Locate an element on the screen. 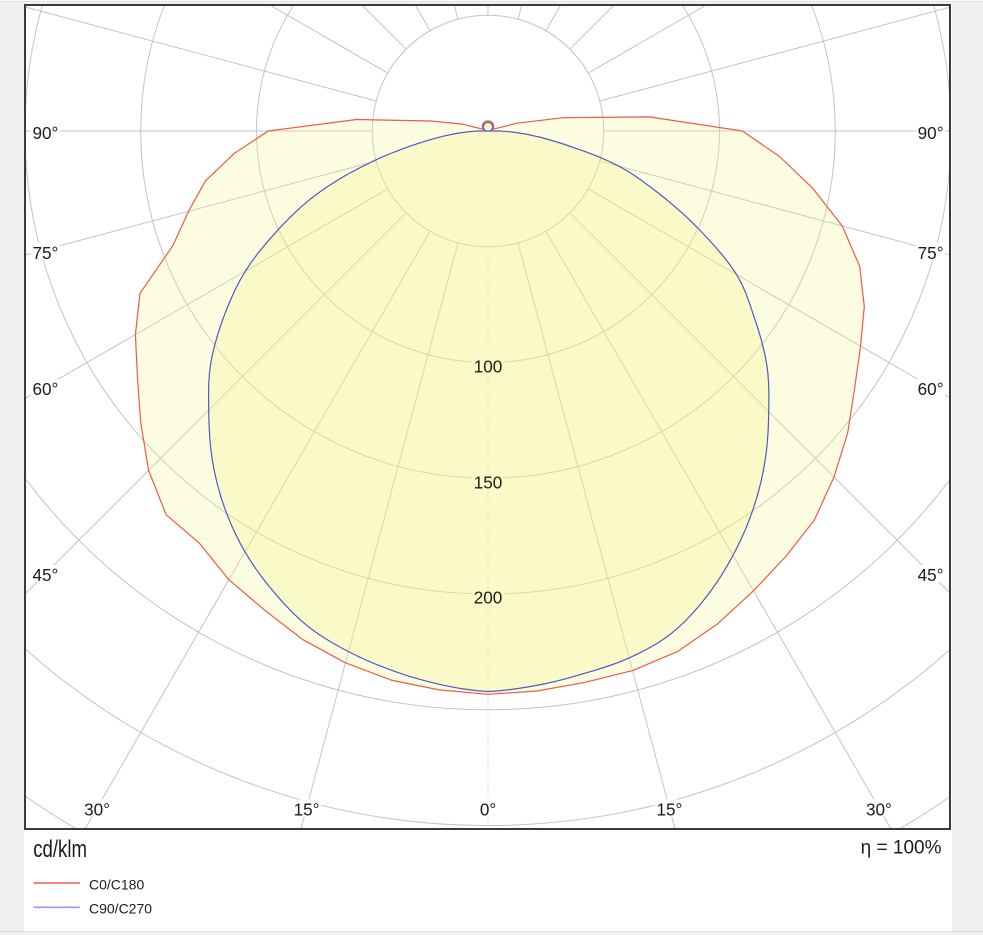  svg-text: 0° is located at coordinates (488, 809).